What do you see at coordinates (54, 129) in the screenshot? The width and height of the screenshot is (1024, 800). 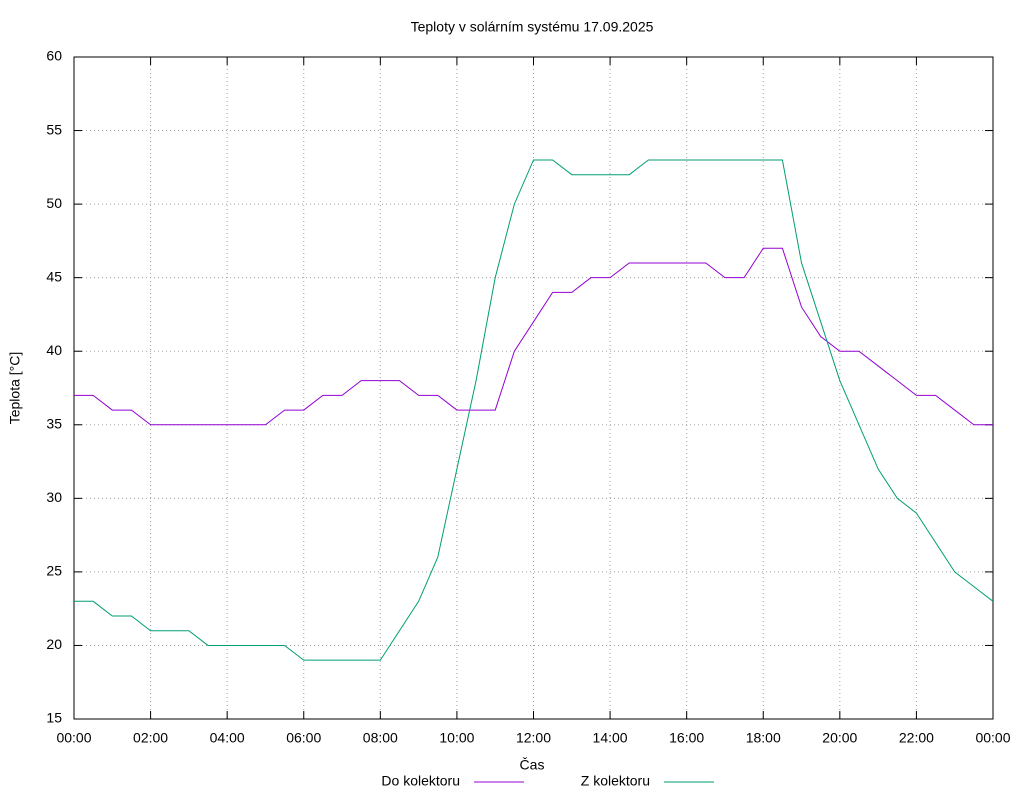 I see `y-tick-label: 55` at bounding box center [54, 129].